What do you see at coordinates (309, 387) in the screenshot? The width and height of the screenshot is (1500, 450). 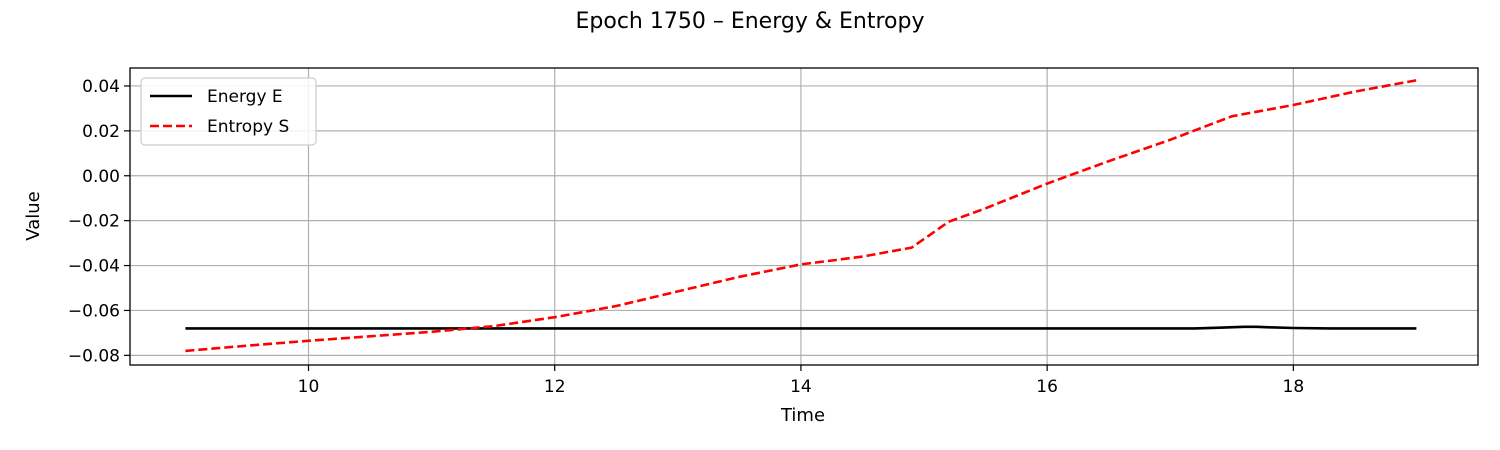 I see `x-tick-label: 10` at bounding box center [309, 387].